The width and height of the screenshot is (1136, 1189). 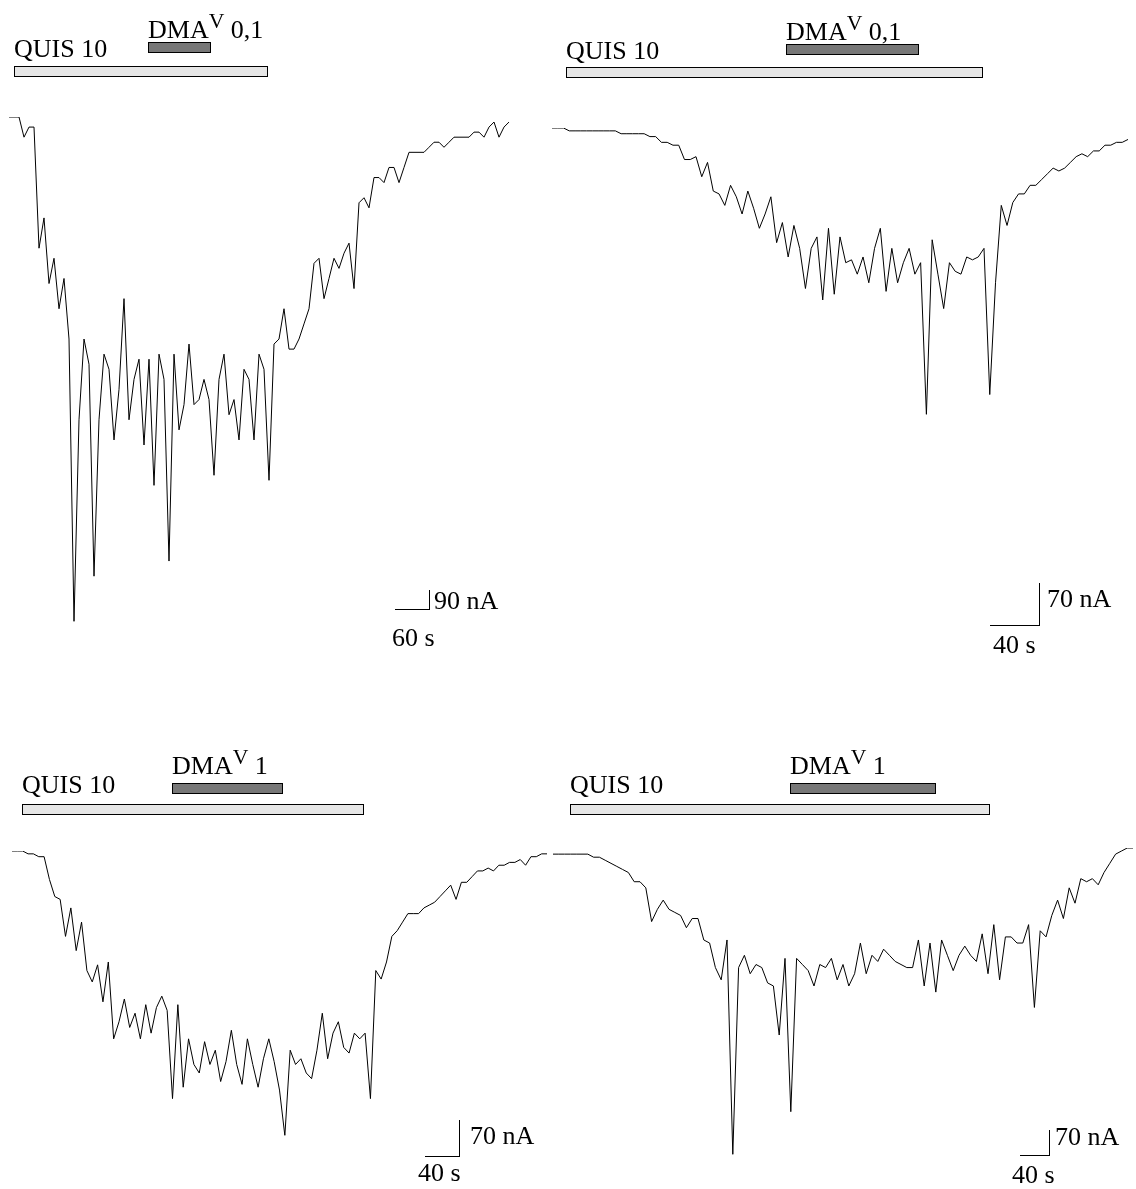 I want to click on text: 70 nA, so click(x=1079, y=598).